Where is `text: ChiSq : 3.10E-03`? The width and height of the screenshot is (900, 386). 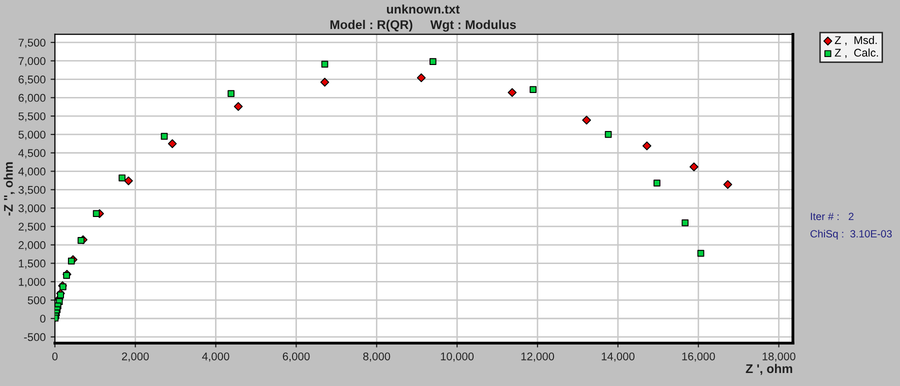 text: ChiSq : 3.10E-03 is located at coordinates (851, 235).